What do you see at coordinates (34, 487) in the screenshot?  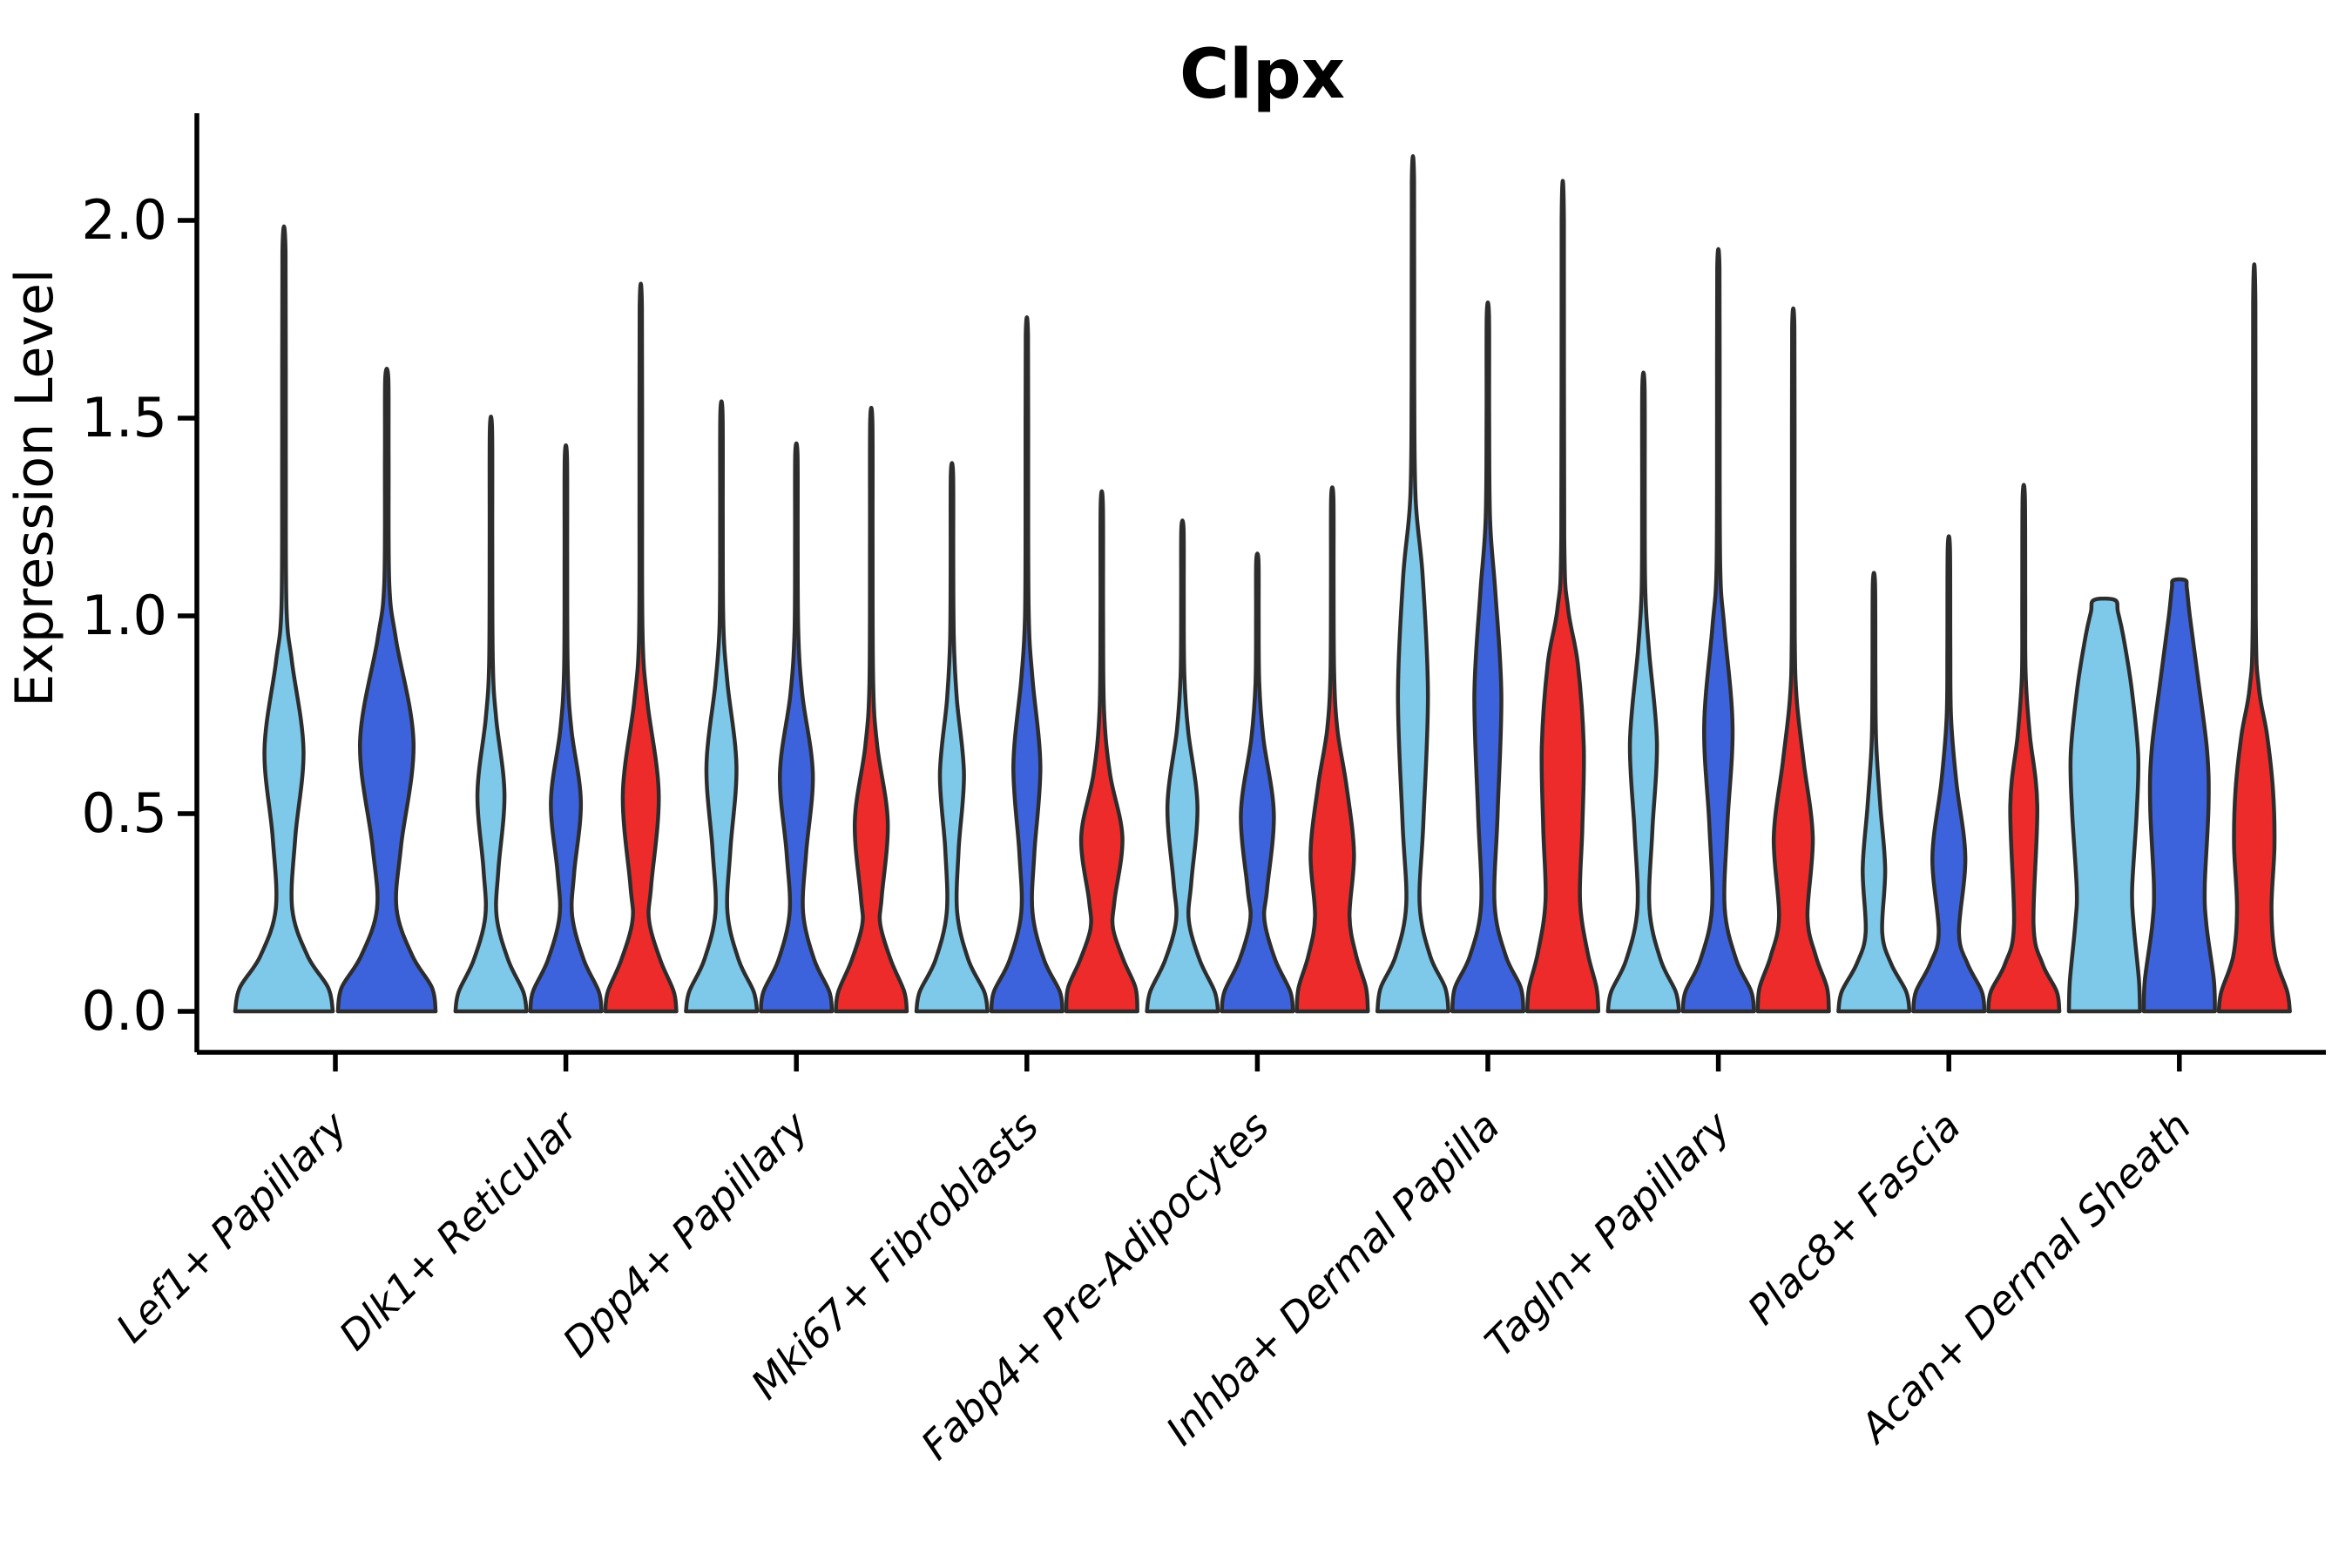 I see `y-axis-label: Expression Level` at bounding box center [34, 487].